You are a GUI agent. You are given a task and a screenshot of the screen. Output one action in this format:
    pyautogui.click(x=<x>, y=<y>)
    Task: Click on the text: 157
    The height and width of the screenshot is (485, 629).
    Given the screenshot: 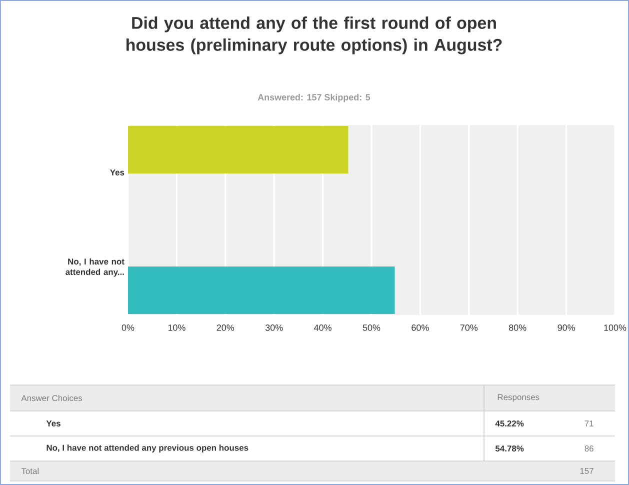 What is the action you would take?
    pyautogui.click(x=587, y=471)
    